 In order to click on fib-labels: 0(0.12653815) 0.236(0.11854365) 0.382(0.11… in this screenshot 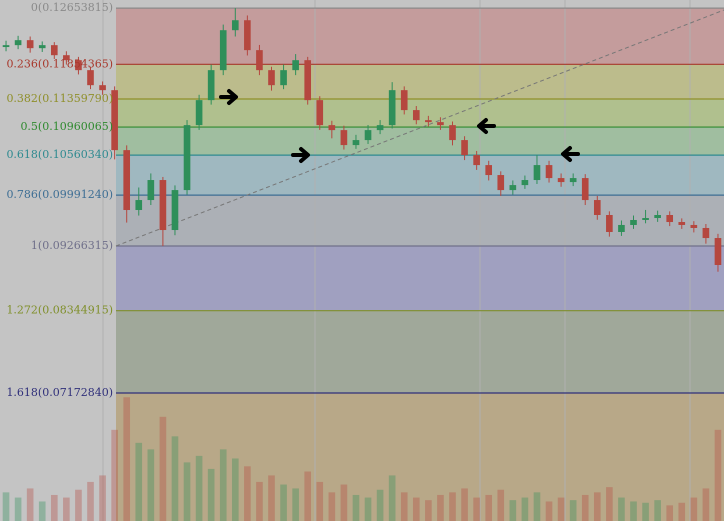, I will do `click(59, 200)`.